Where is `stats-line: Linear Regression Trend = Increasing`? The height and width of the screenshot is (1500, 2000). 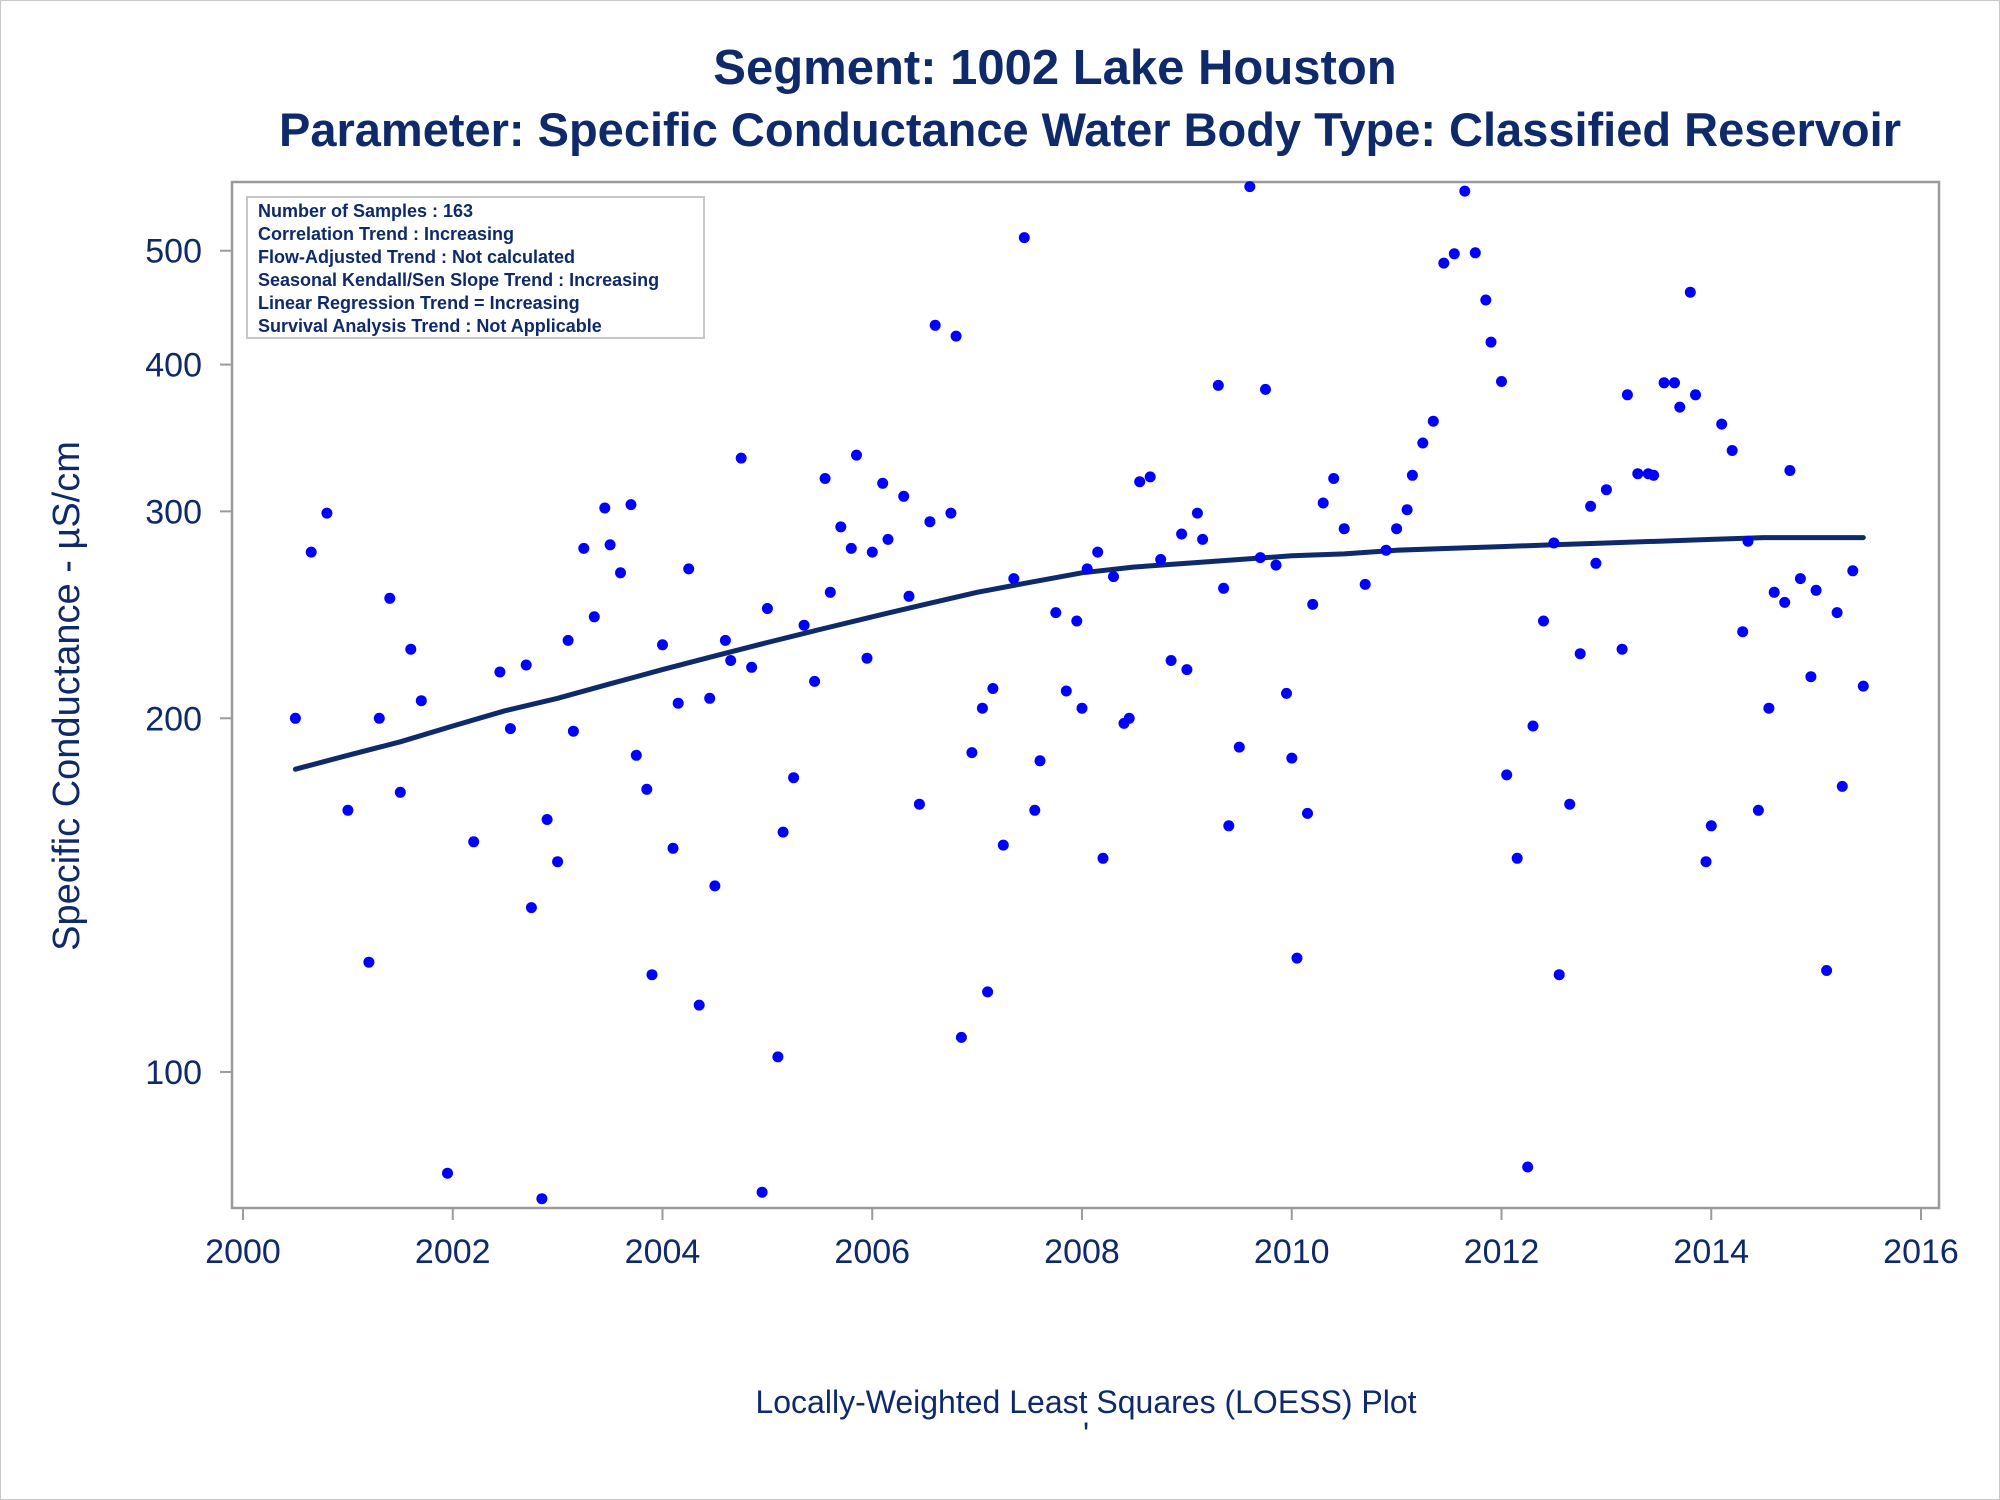 stats-line: Linear Regression Trend = Increasing is located at coordinates (419, 303).